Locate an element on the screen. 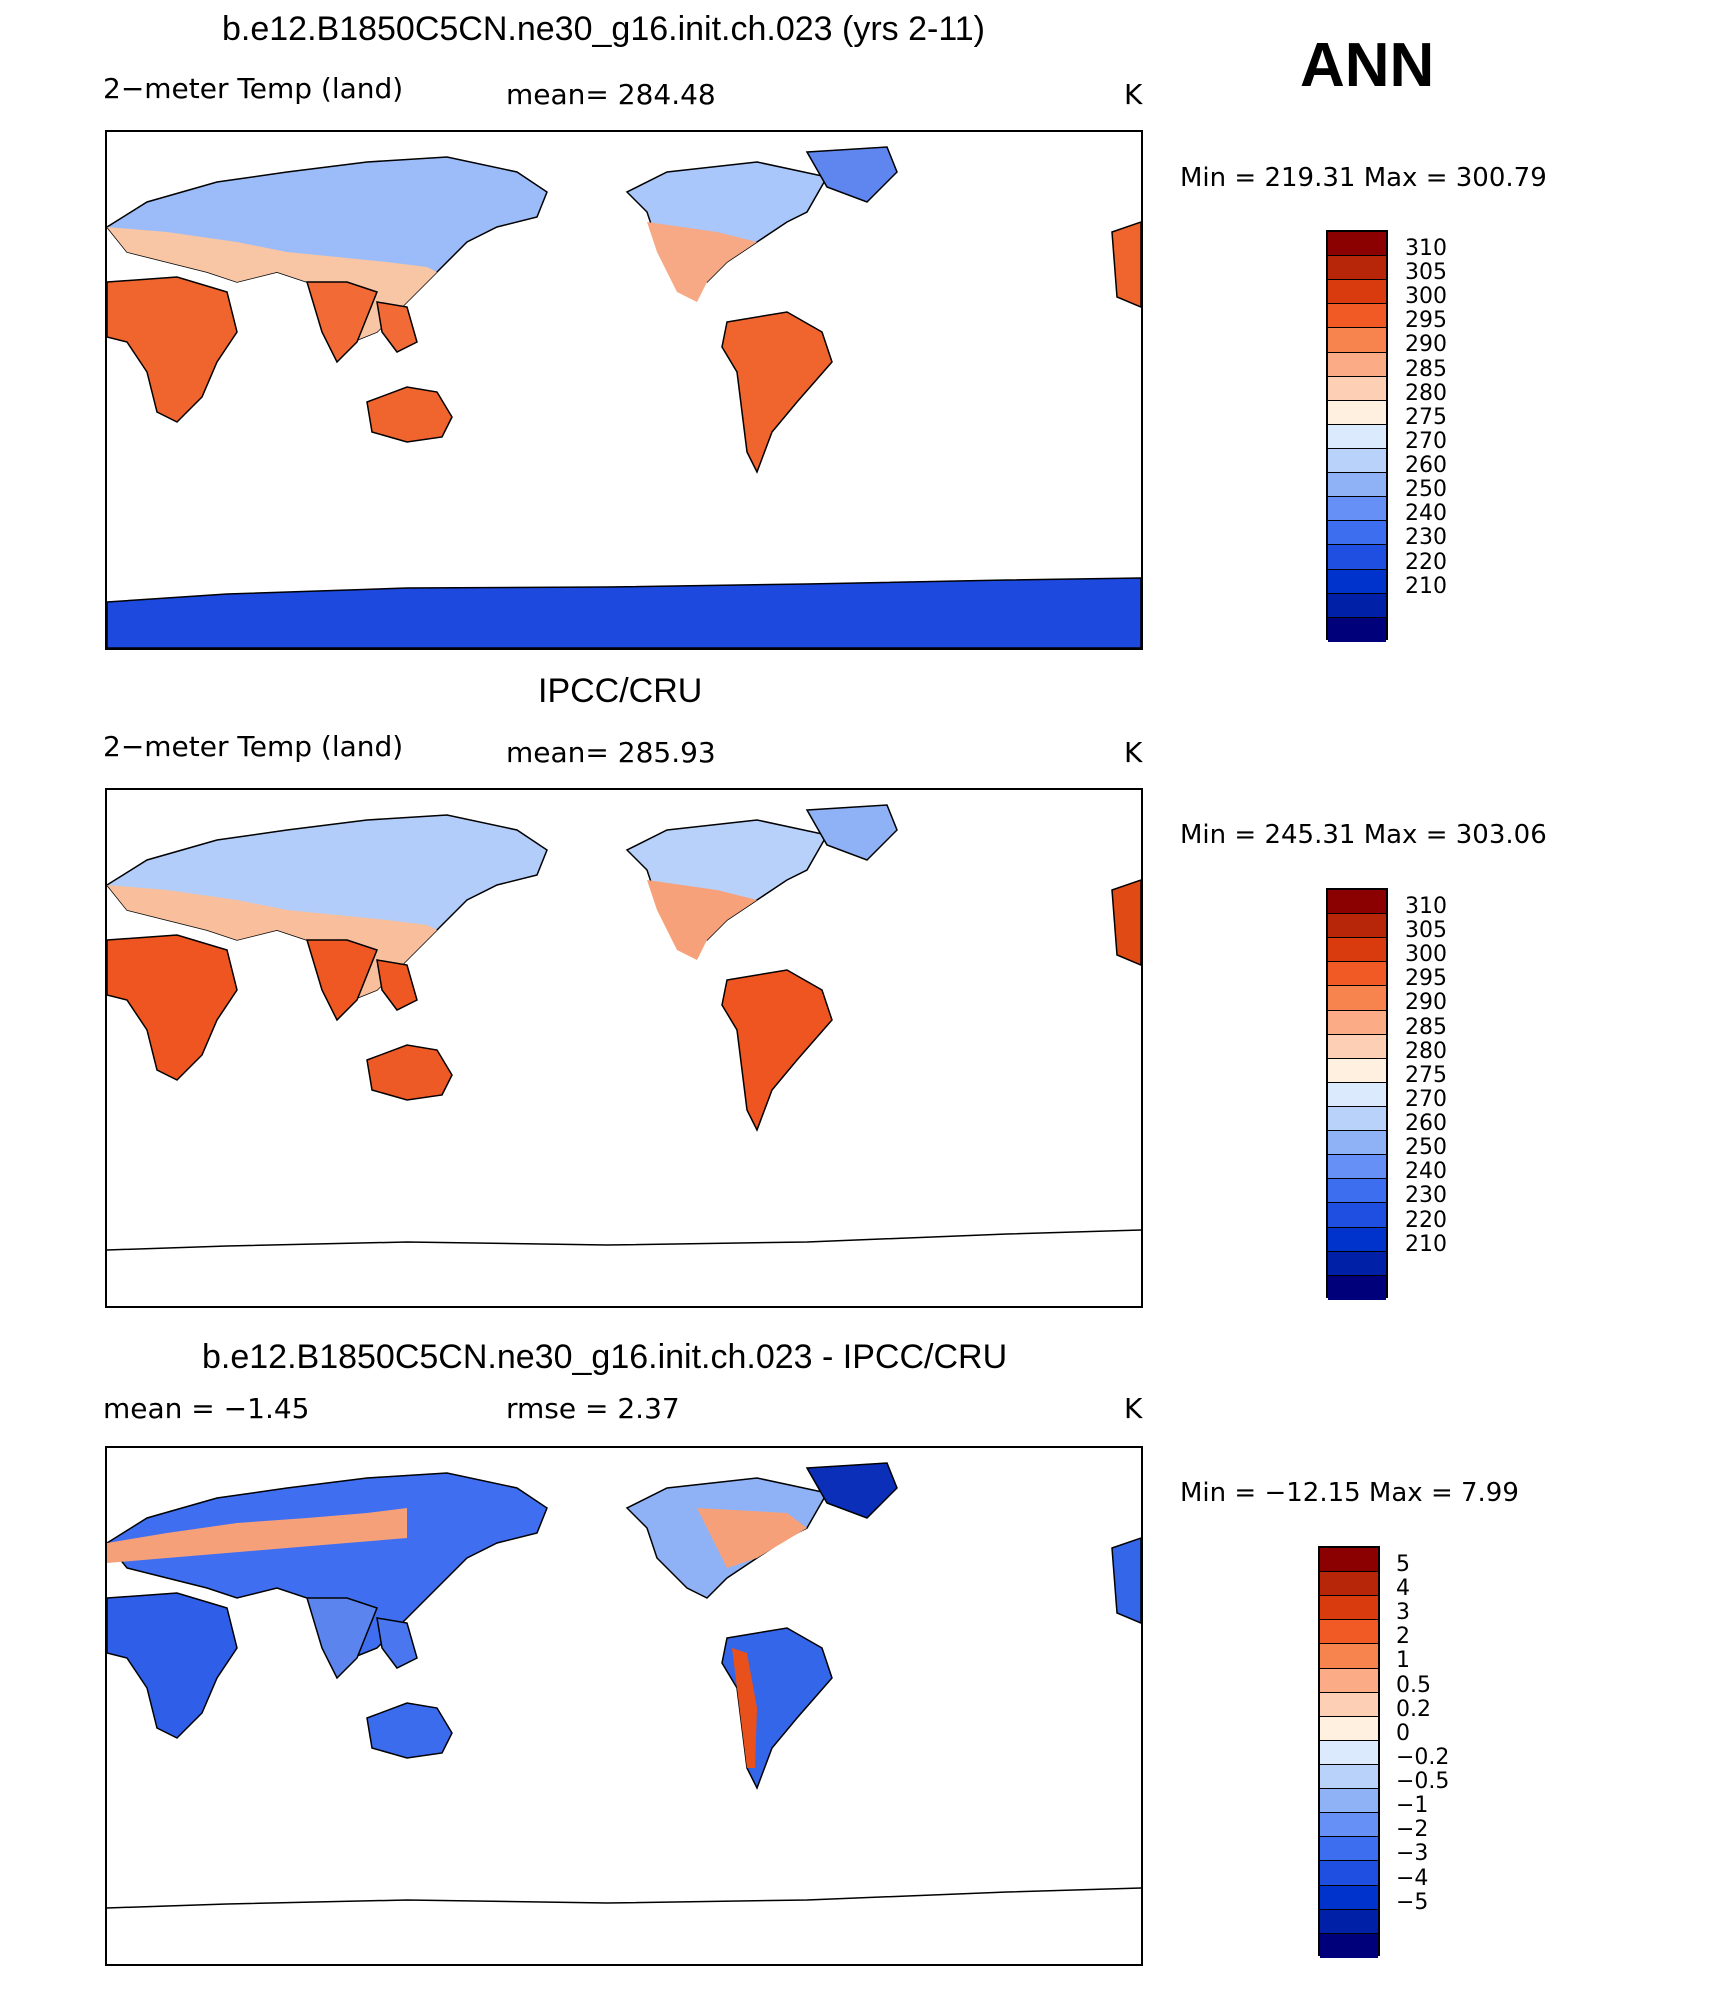 The image size is (1710, 1991). panel3-colorbar is located at coordinates (1349, 1752).